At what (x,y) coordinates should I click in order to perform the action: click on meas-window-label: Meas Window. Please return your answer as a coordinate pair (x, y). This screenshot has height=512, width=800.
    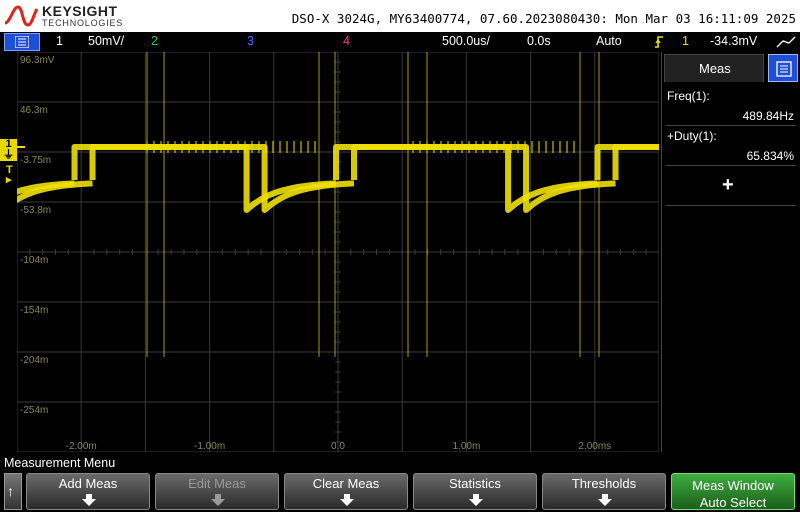
    Looking at the image, I should click on (733, 485).